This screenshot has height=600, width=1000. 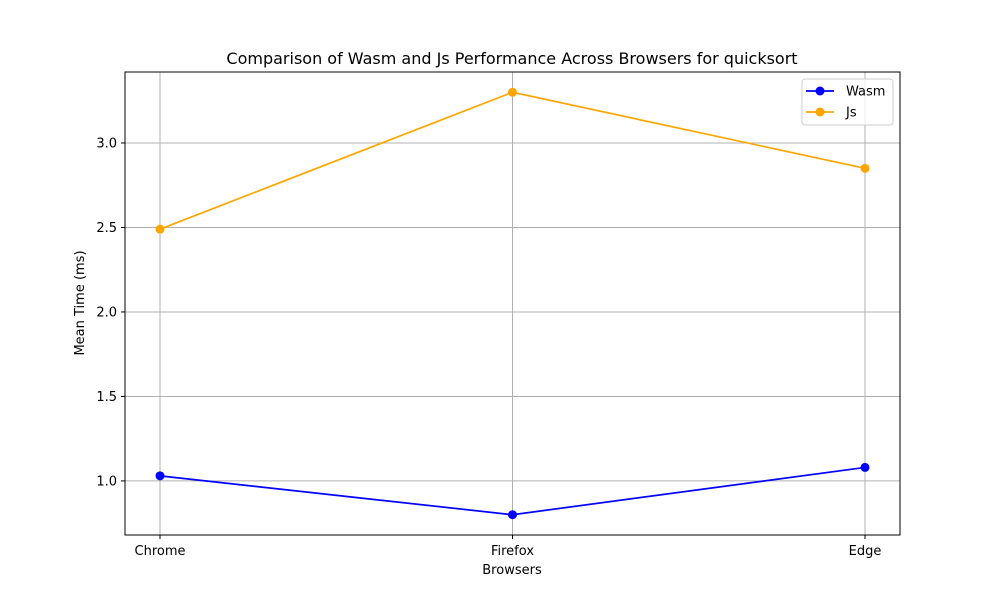 I want to click on y-tick-label: 1.0, so click(x=106, y=481).